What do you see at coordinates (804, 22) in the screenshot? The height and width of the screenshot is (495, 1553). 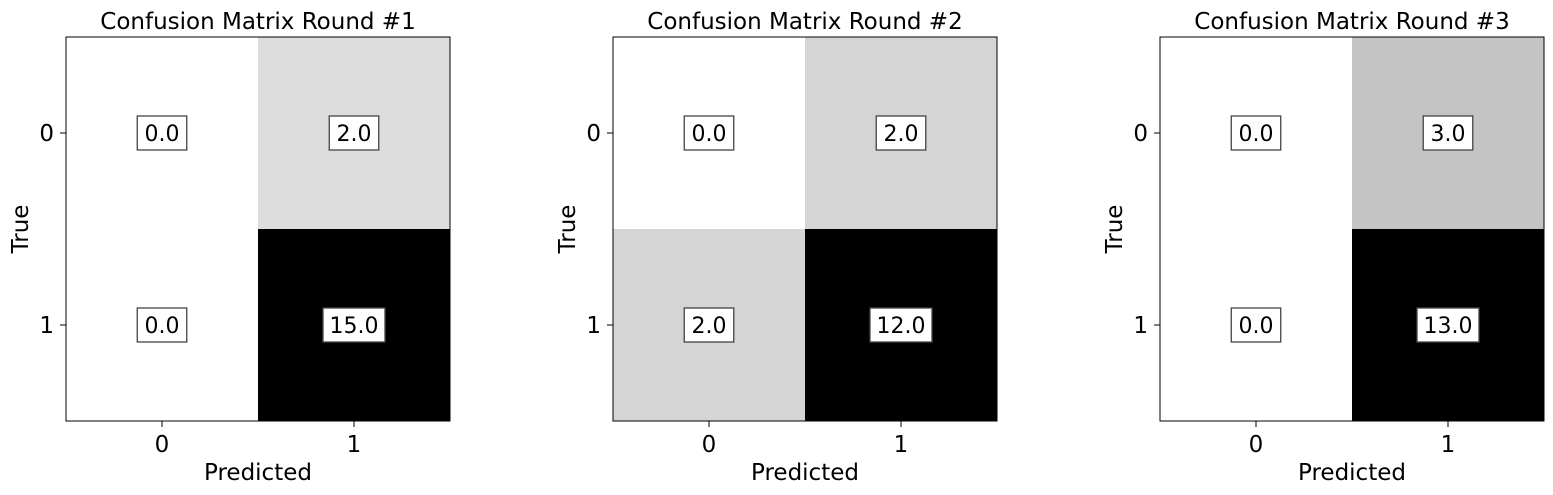 I see `chart-title: Confusion Matrix Round #2` at bounding box center [804, 22].